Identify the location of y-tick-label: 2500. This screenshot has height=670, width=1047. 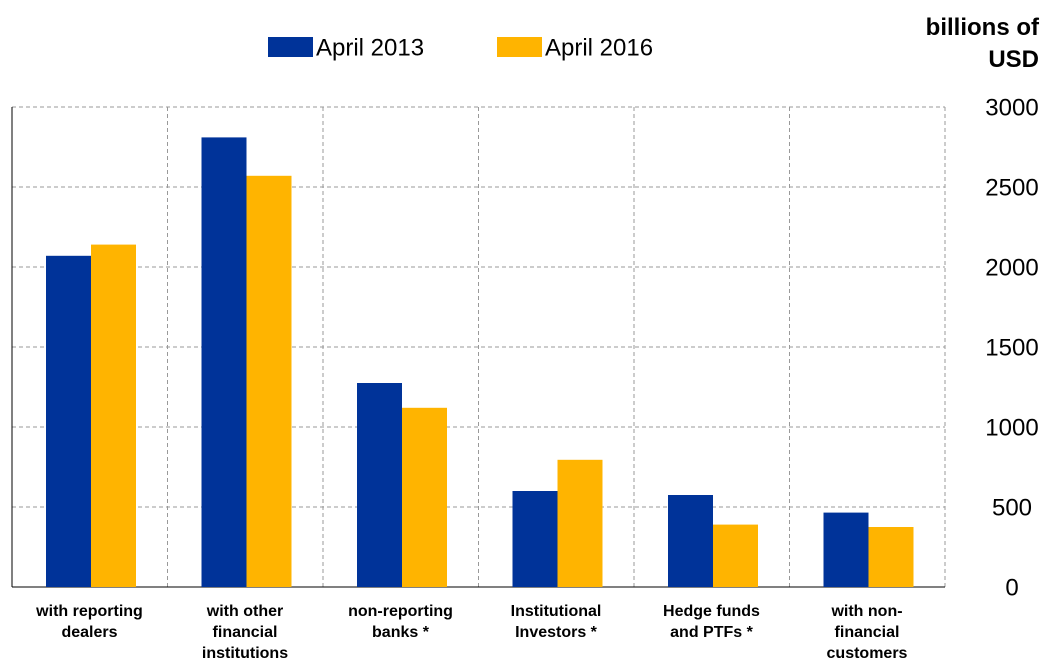
(1011, 187).